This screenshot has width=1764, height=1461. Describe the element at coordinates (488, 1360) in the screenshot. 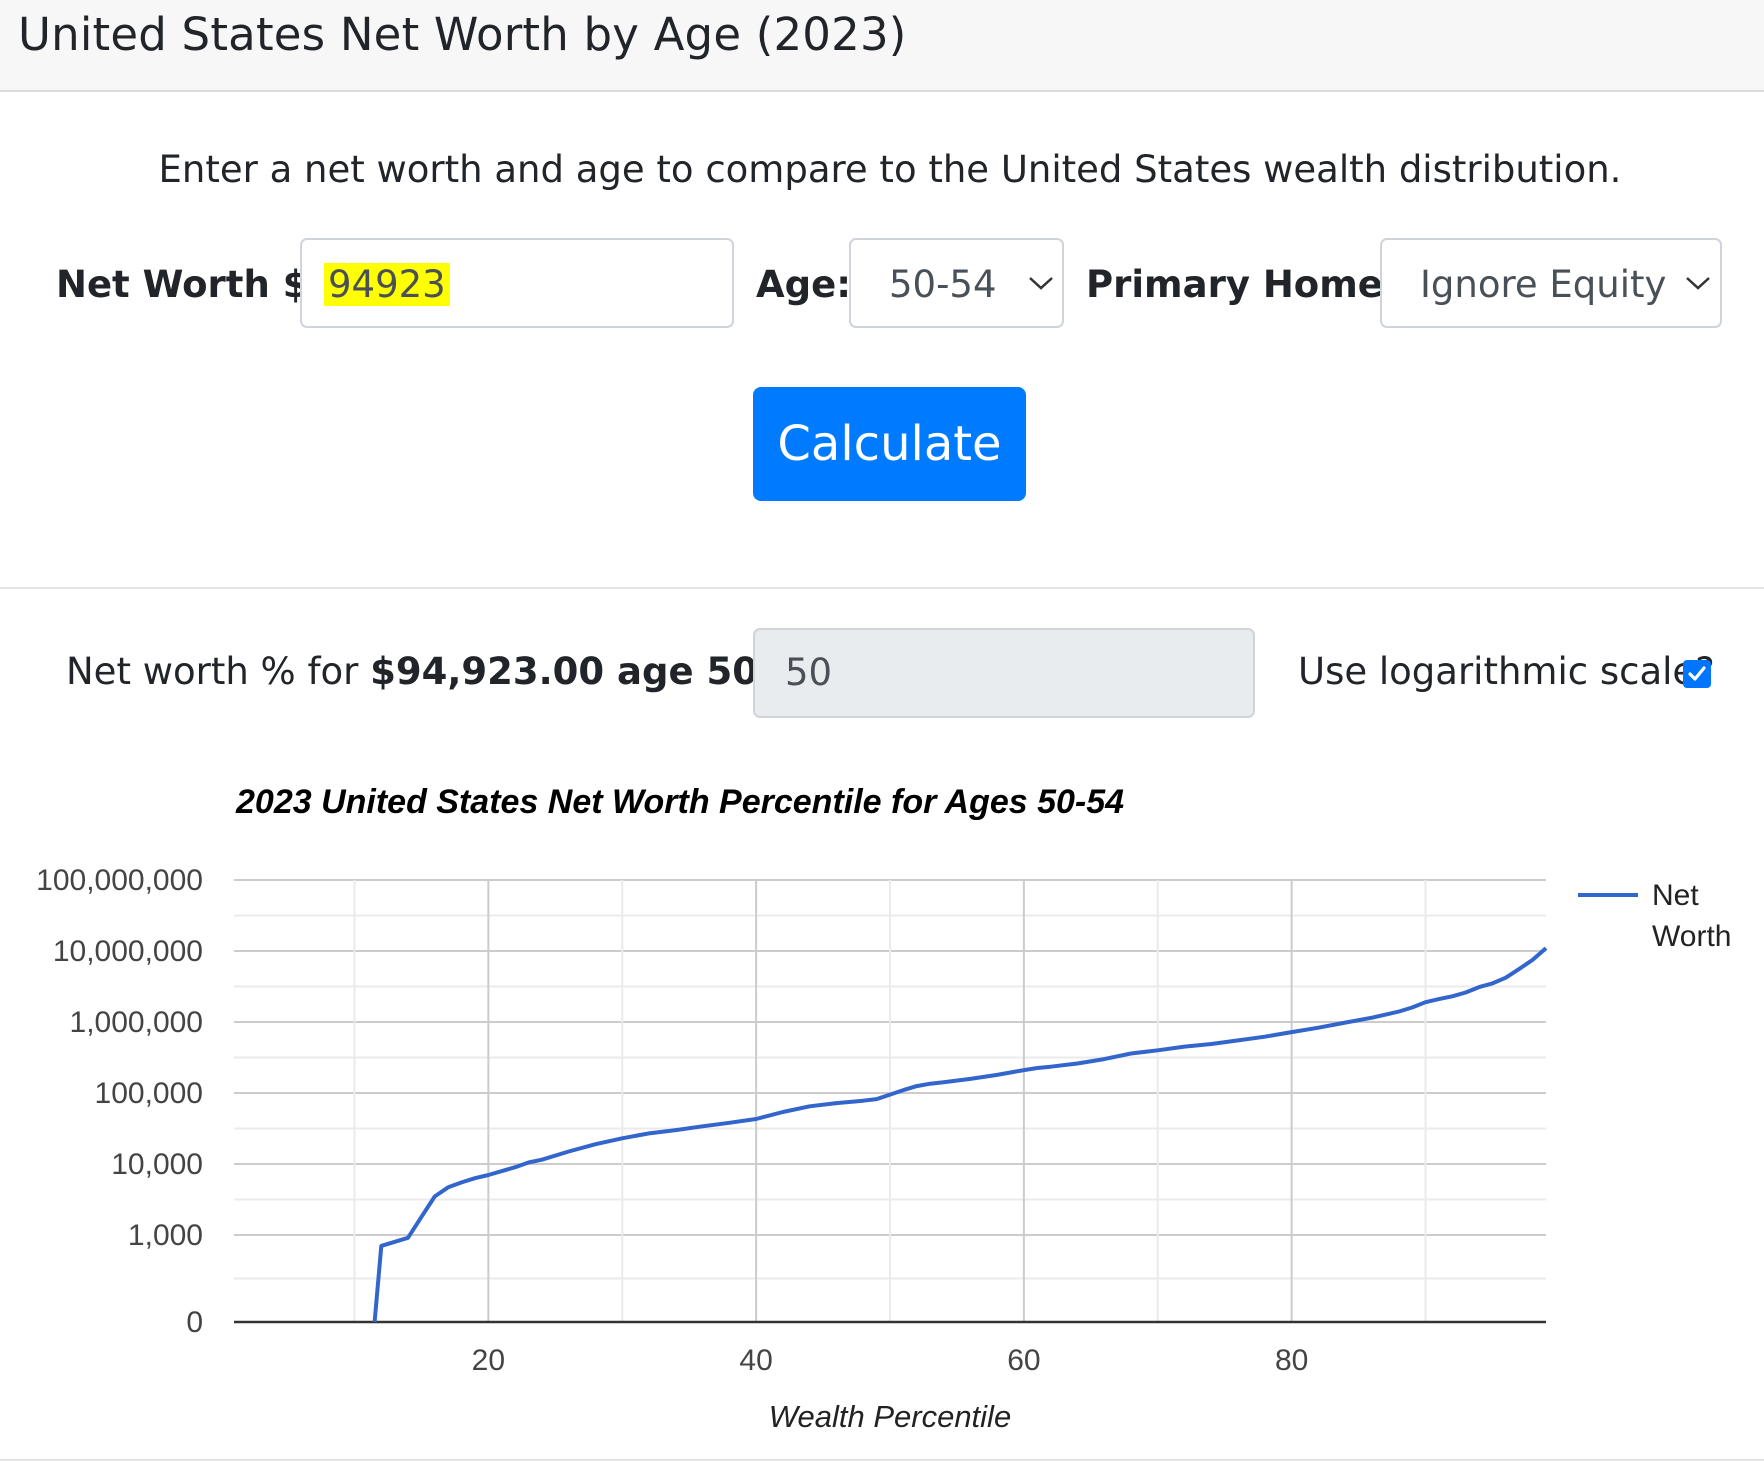

I see `x-tick-label: 20` at that location.